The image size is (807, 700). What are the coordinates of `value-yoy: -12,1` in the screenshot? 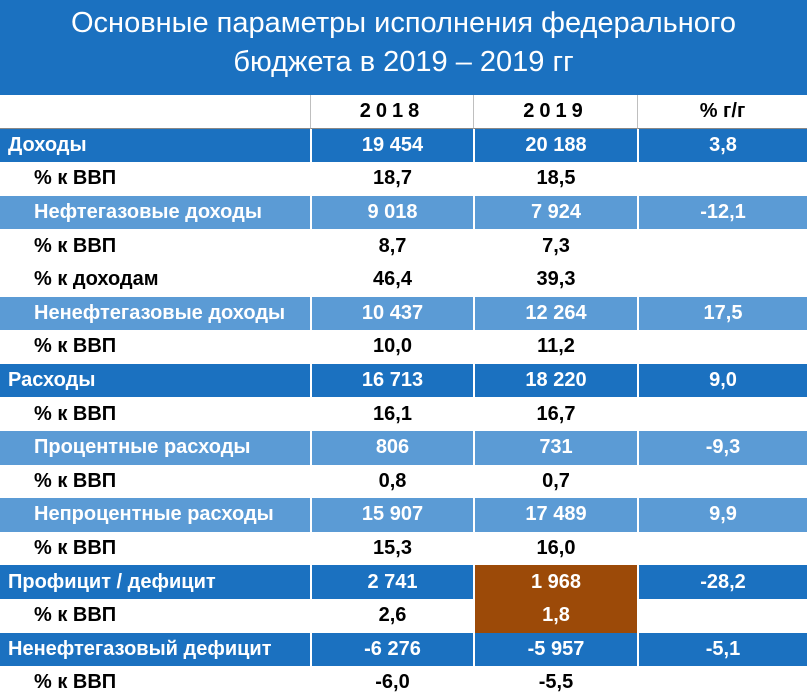 It's located at (722, 212).